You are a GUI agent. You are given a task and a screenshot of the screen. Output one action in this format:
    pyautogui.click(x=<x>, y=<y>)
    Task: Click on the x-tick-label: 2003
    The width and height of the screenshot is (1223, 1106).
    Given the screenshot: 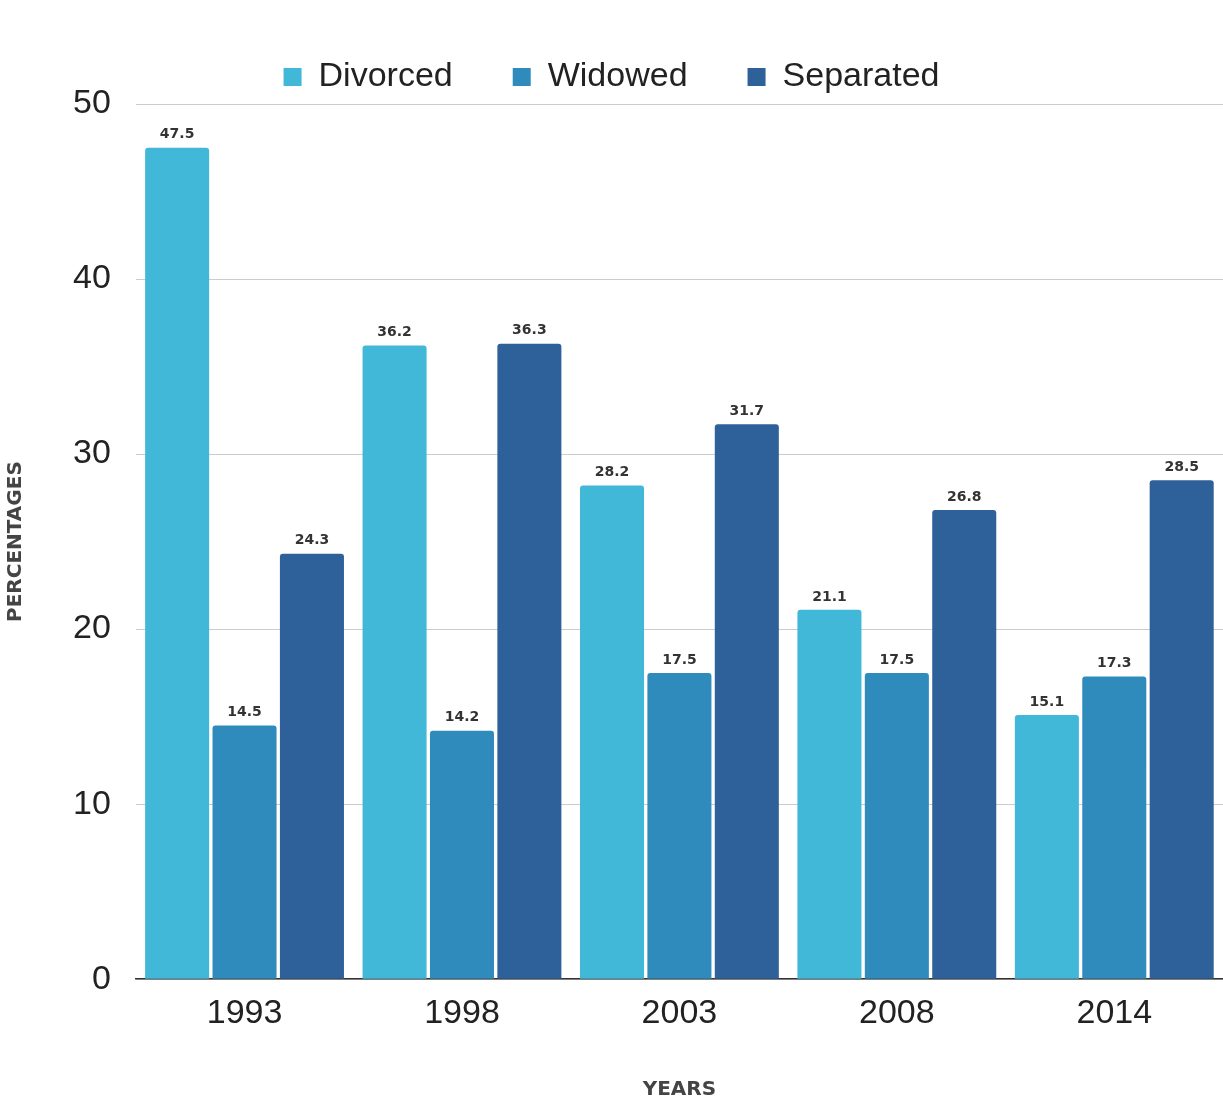 What is the action you would take?
    pyautogui.click(x=679, y=1010)
    